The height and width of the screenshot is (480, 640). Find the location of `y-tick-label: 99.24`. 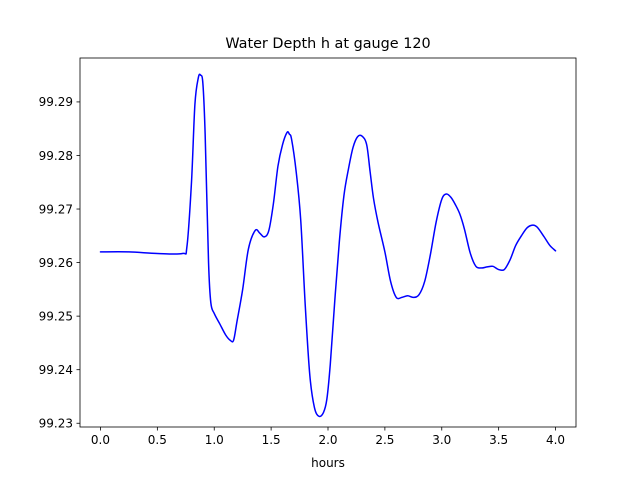

y-tick-label: 99.24 is located at coordinates (56, 370).